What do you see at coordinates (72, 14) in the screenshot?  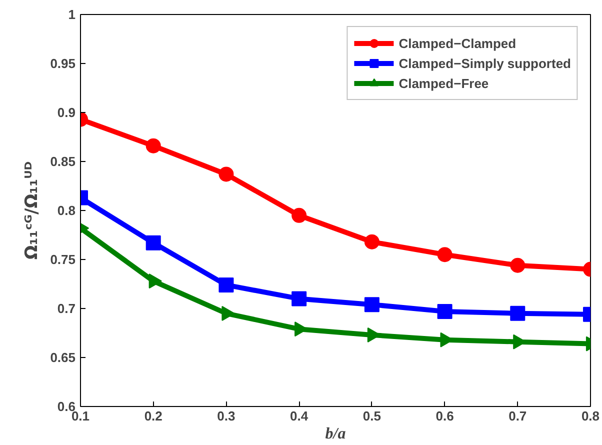 I see `y-tick-label: 1` at bounding box center [72, 14].